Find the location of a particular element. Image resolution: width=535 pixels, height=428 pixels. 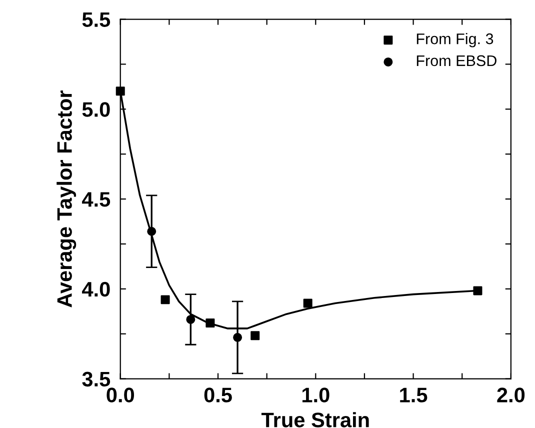

legend-label: From EBSD is located at coordinates (456, 60).